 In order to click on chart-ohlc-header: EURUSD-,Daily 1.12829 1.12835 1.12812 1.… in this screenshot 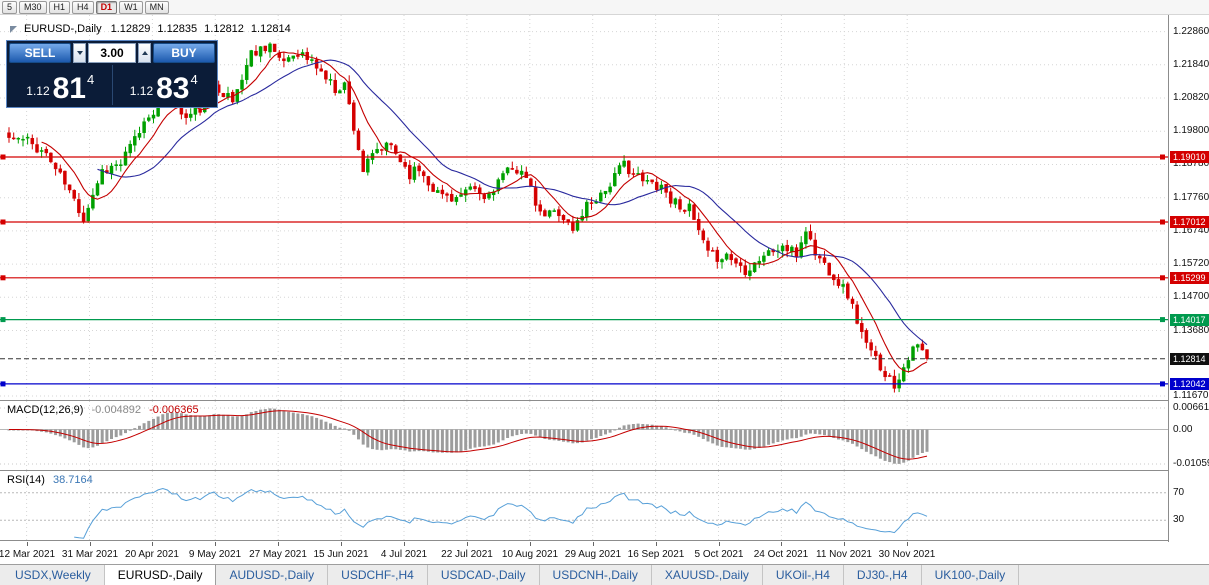, I will do `click(150, 29)`.